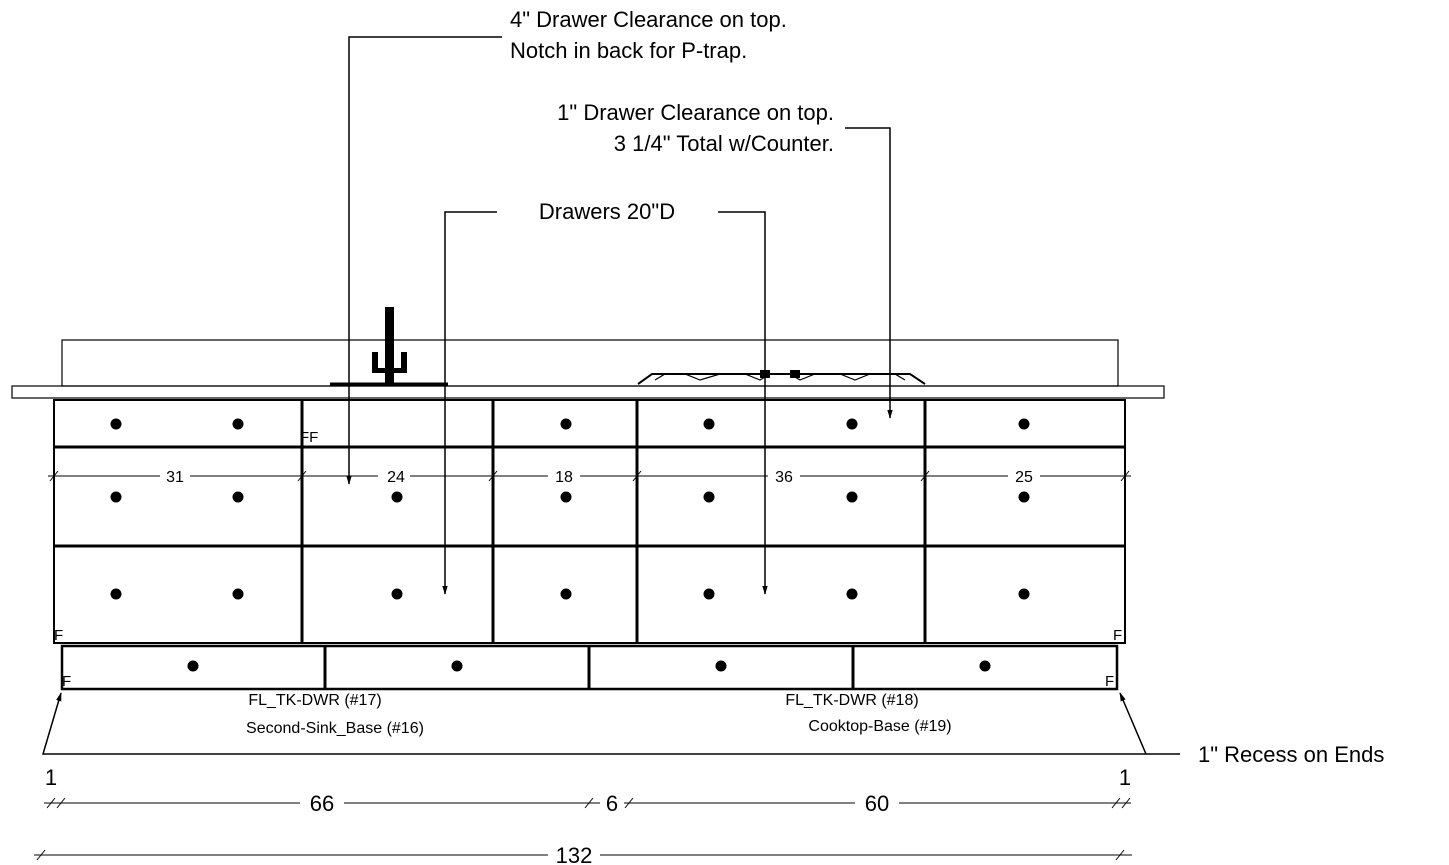  Describe the element at coordinates (396, 477) in the screenshot. I see `cabinet-width-2: 24` at that location.